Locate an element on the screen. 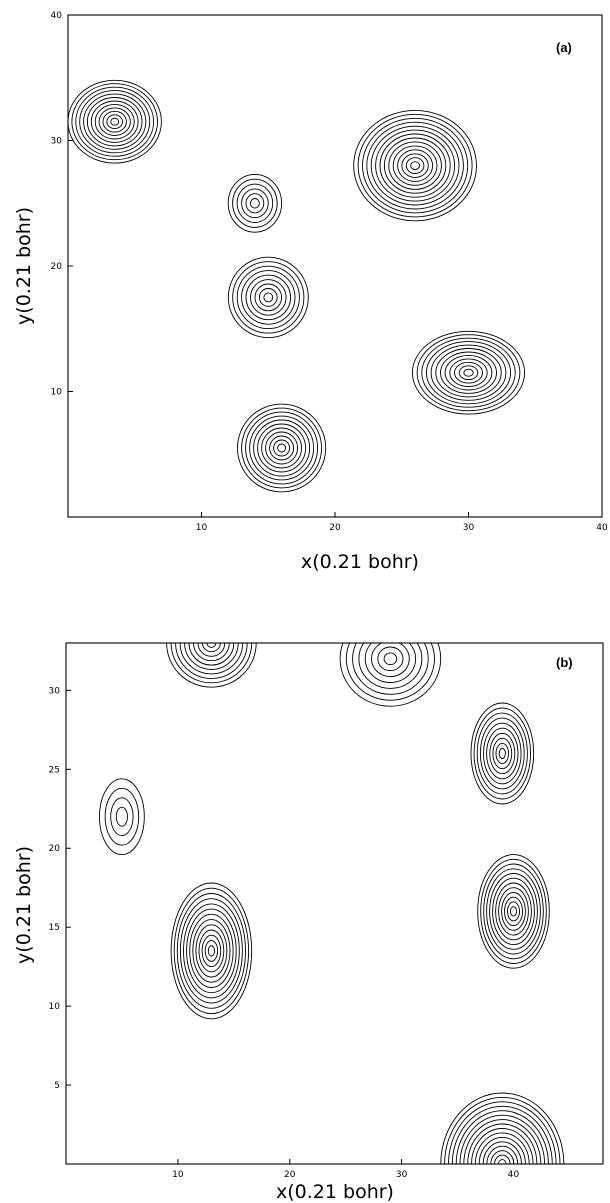 This screenshot has width=610, height=1203. panel-b-y-ticks: 5 10 15 20 25 30 is located at coordinates (60, 888).